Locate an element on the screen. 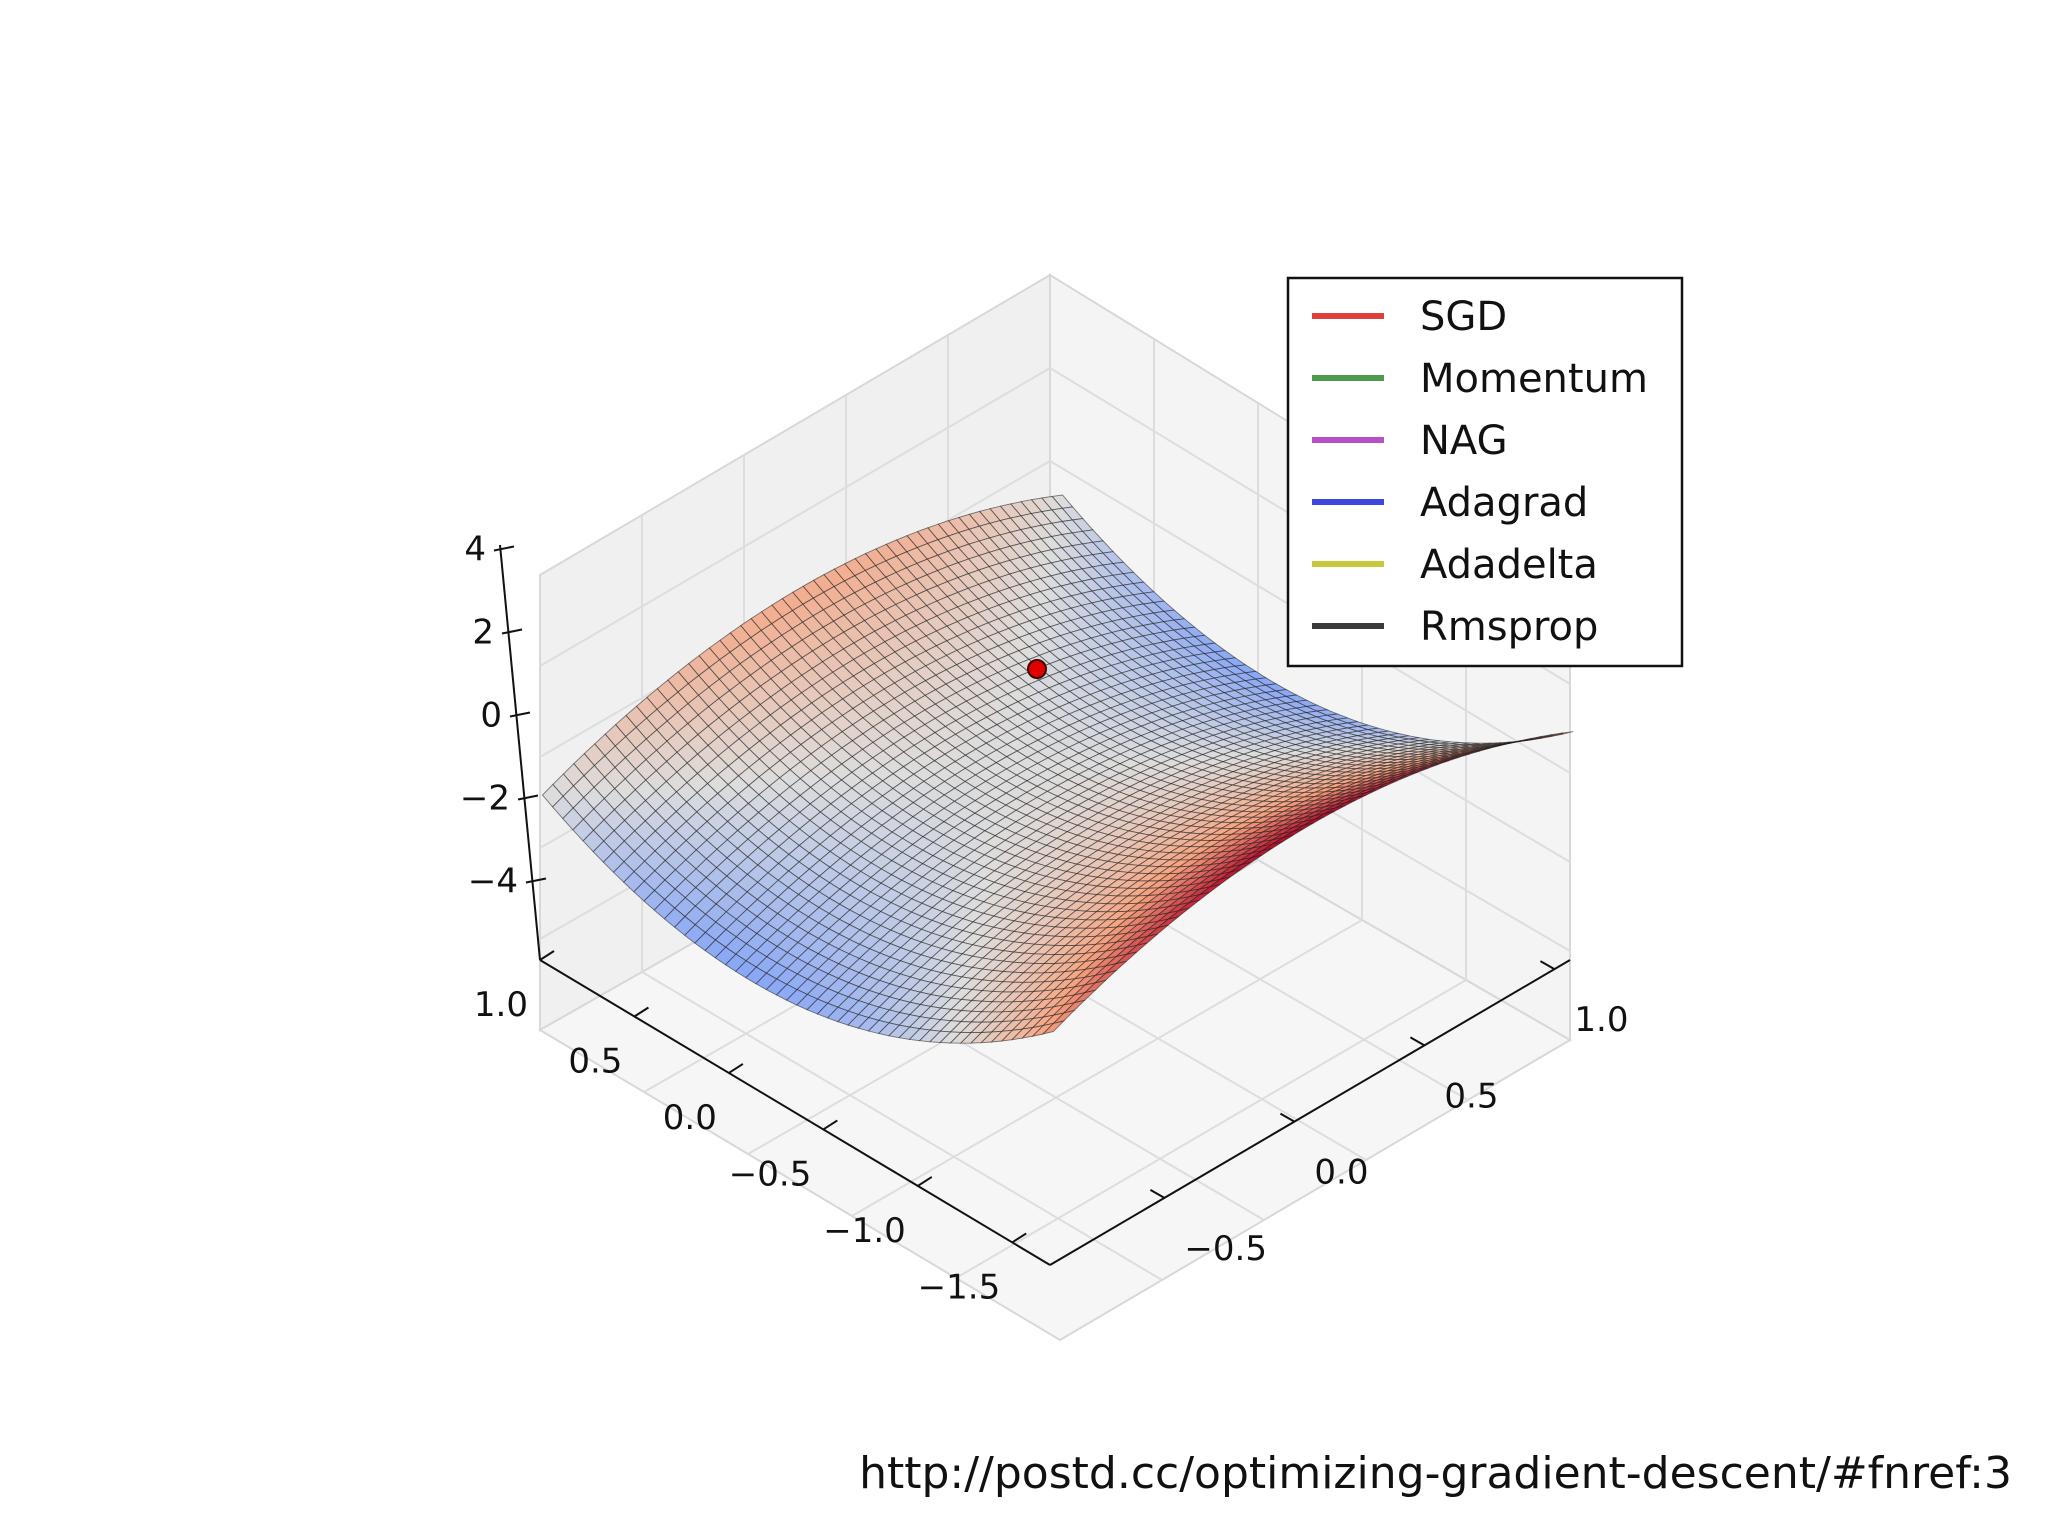 This screenshot has height=1536, width=2048. legend-label: SGD is located at coordinates (1463, 317).